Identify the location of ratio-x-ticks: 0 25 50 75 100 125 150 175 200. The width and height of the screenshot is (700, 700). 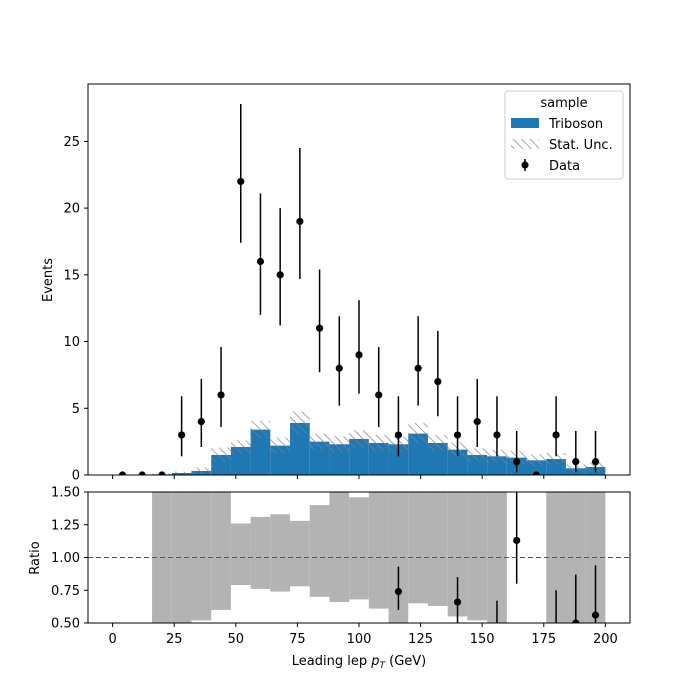
(363, 635).